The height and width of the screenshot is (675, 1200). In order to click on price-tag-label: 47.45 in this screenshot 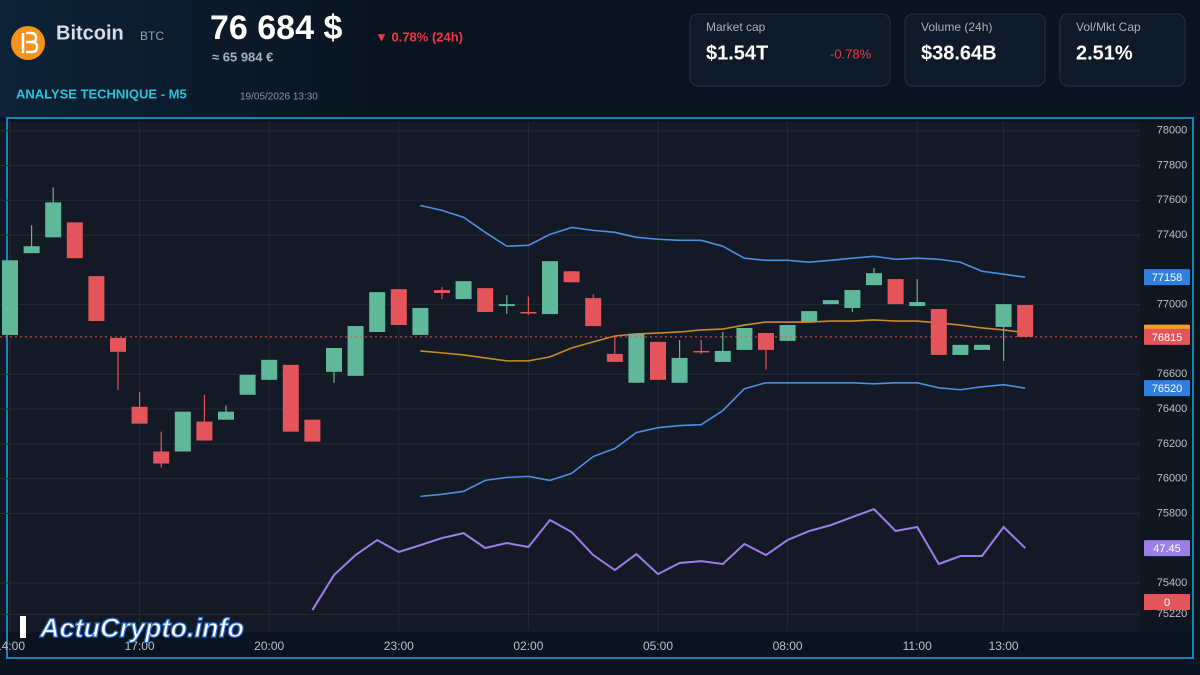, I will do `click(1167, 549)`.